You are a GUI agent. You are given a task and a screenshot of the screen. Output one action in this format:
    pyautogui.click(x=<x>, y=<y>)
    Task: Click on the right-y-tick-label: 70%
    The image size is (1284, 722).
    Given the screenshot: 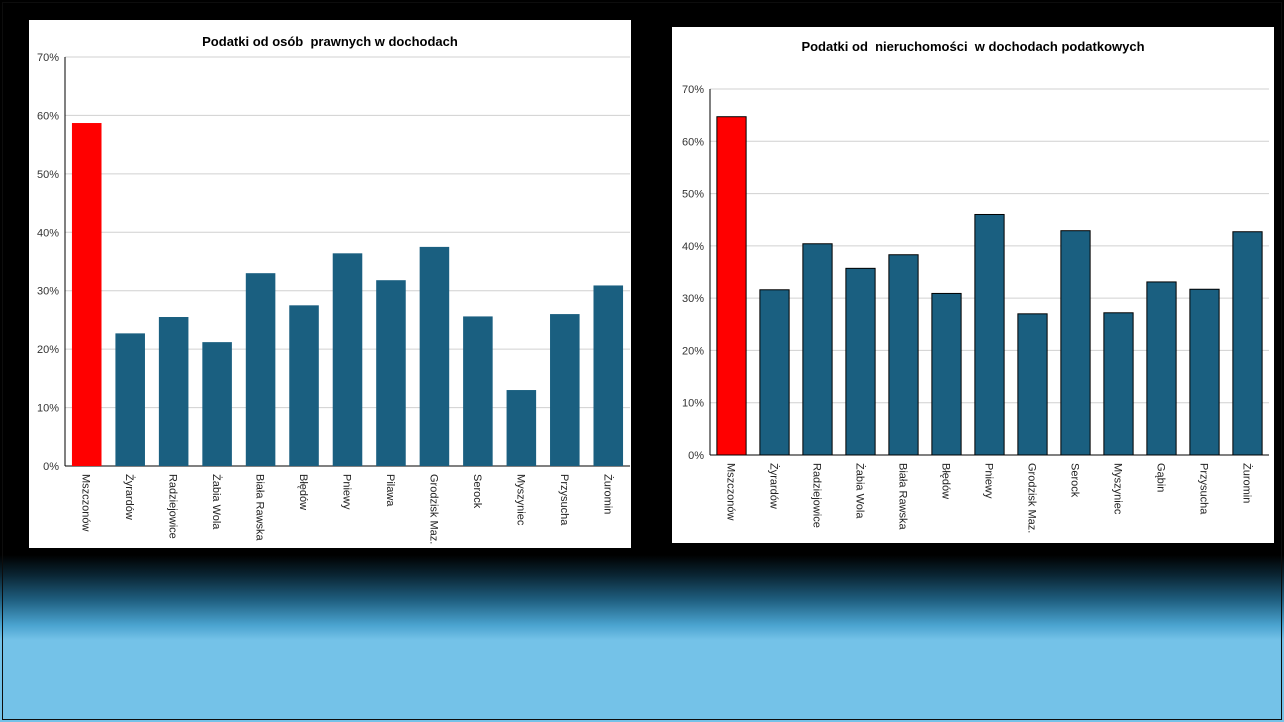 What is the action you would take?
    pyautogui.click(x=693, y=90)
    